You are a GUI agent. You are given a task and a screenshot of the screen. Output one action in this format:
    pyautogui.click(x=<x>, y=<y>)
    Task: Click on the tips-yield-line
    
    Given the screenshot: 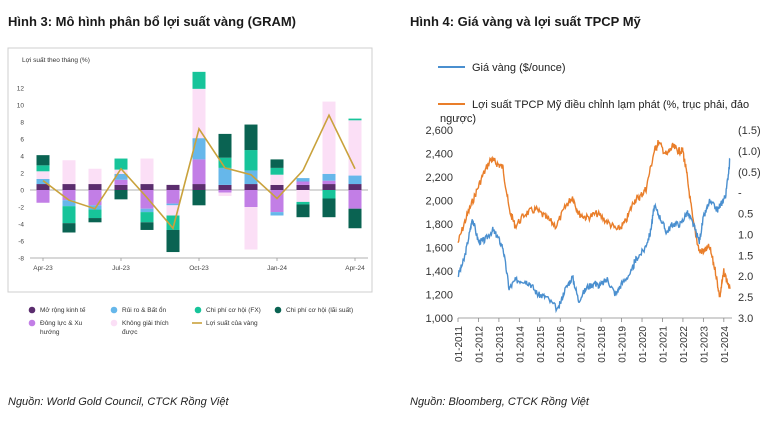 What is the action you would take?
    pyautogui.click(x=594, y=219)
    